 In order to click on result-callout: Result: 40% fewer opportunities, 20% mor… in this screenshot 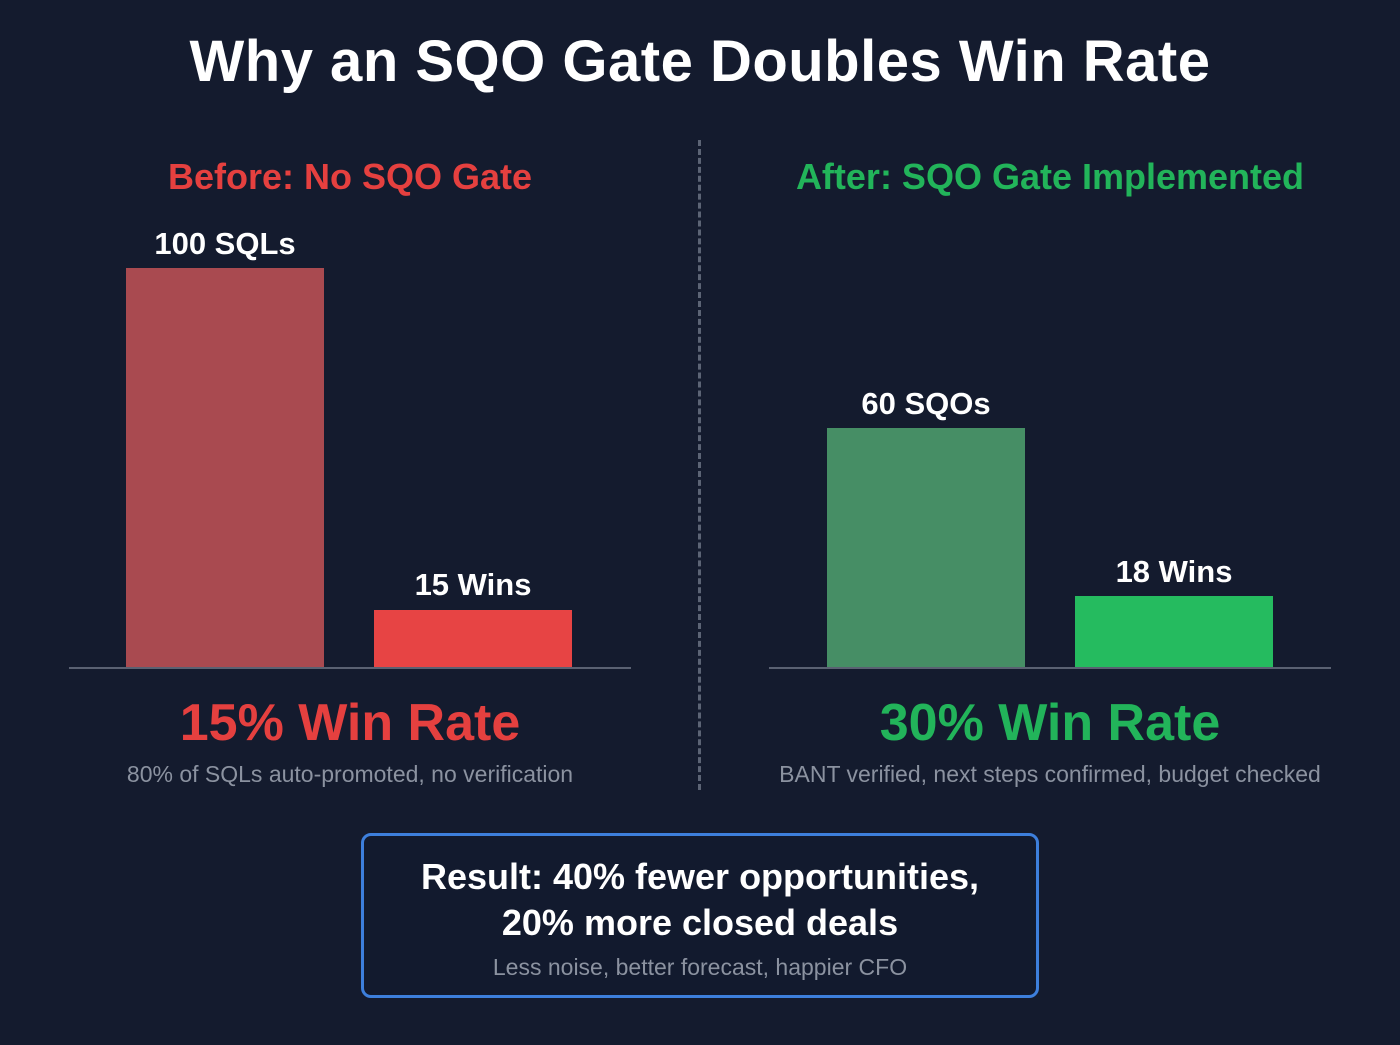, I will do `click(700, 915)`.